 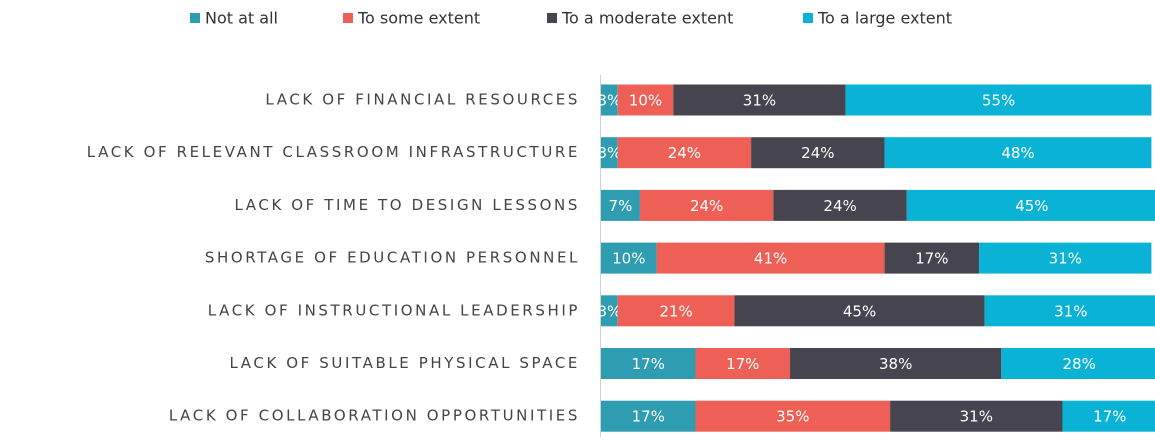 I want to click on category-label: LACK OF INSTRUCTIONAL LEADERSHIP, so click(x=394, y=310).